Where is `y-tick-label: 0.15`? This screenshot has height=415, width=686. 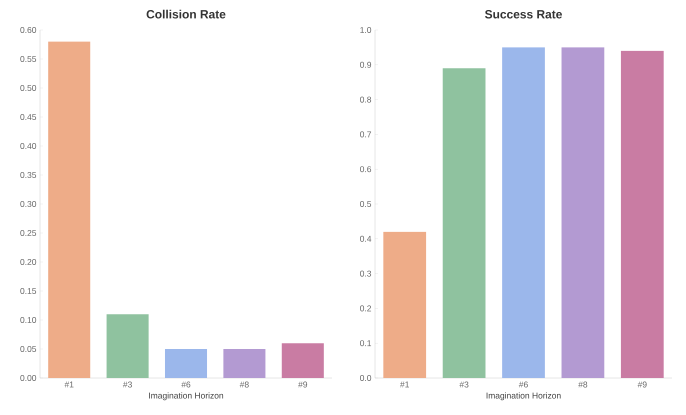
y-tick-label: 0.15 is located at coordinates (28, 291).